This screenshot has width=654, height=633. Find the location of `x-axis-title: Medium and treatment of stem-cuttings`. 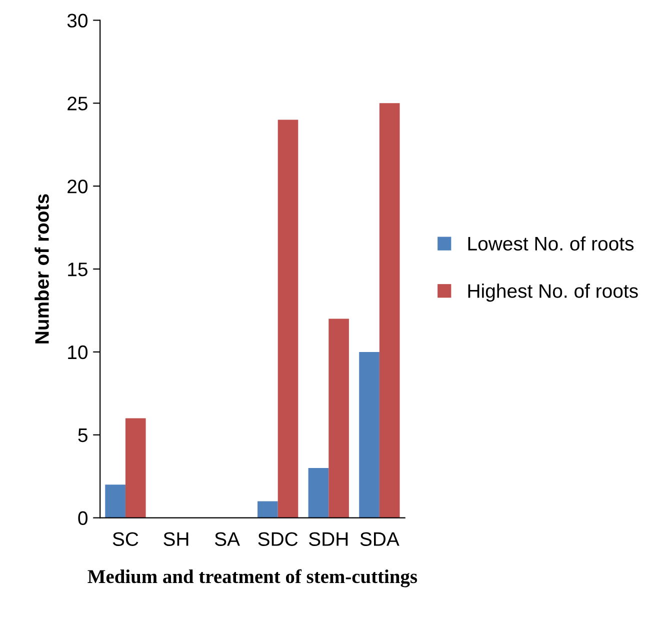

x-axis-title: Medium and treatment of stem-cuttings is located at coordinates (253, 578).